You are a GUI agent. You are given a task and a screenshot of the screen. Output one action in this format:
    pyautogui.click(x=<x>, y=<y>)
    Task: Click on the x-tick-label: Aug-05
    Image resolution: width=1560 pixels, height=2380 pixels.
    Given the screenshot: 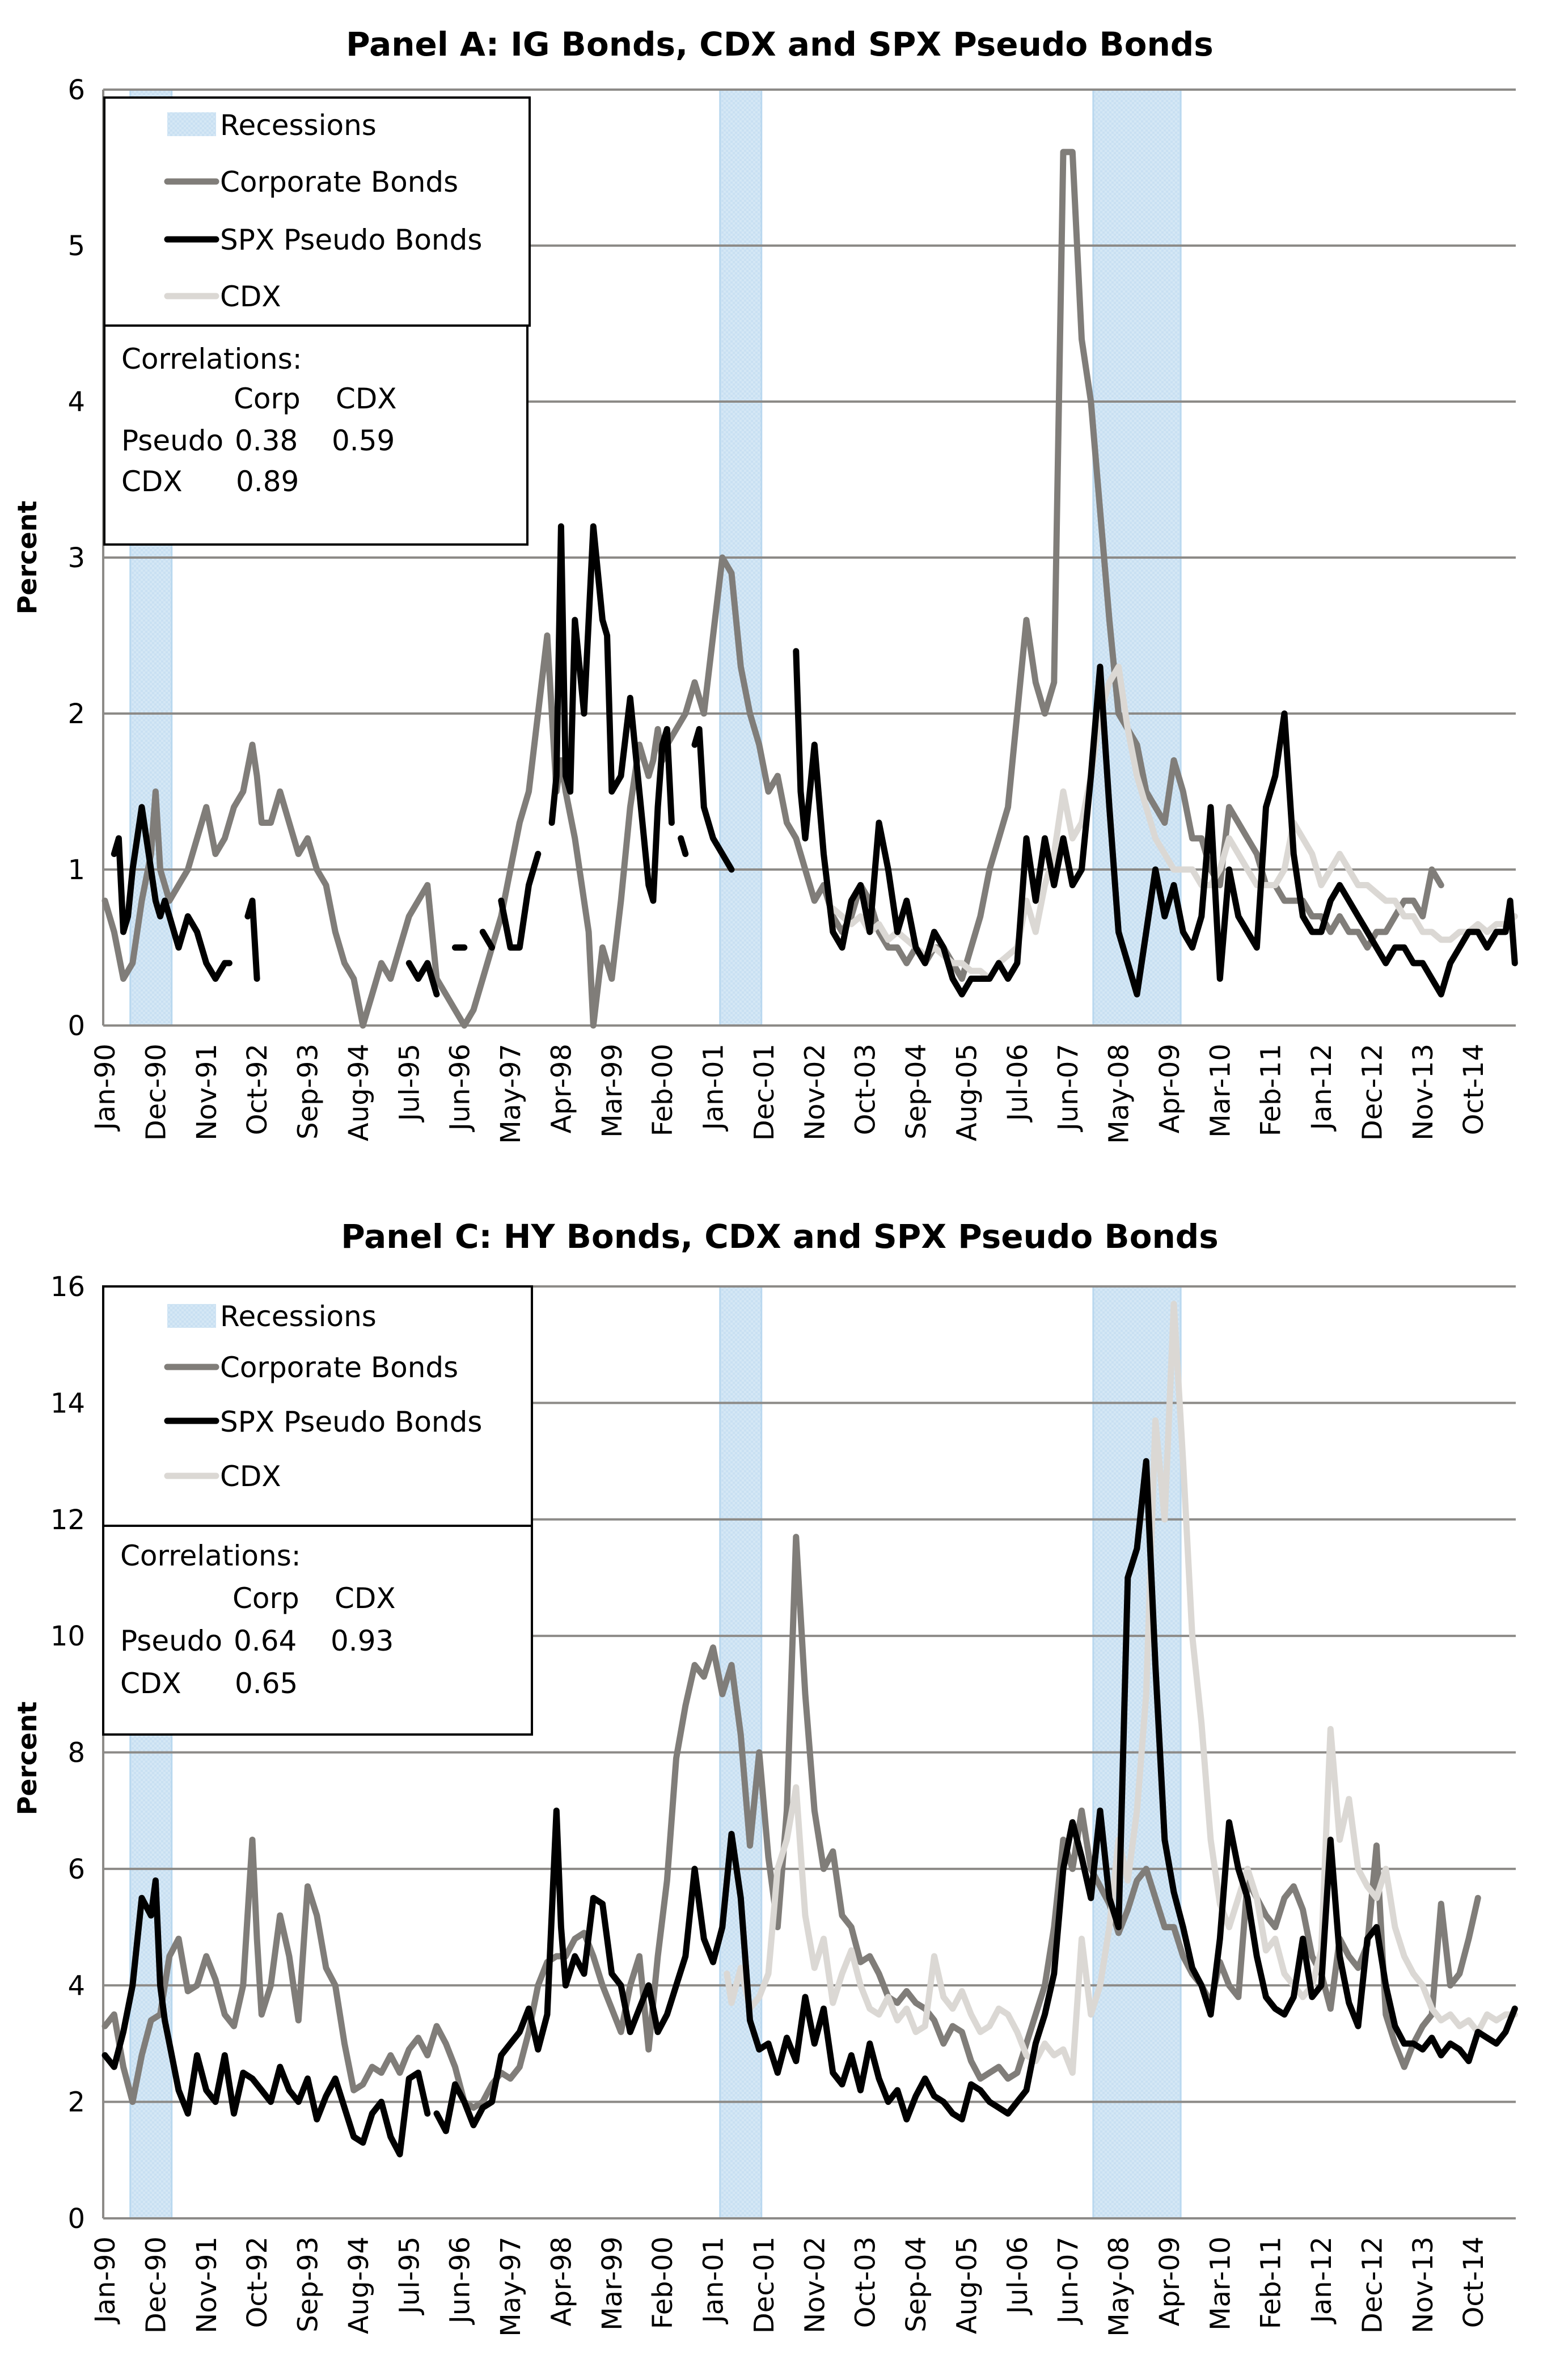 What is the action you would take?
    pyautogui.click(x=967, y=1092)
    